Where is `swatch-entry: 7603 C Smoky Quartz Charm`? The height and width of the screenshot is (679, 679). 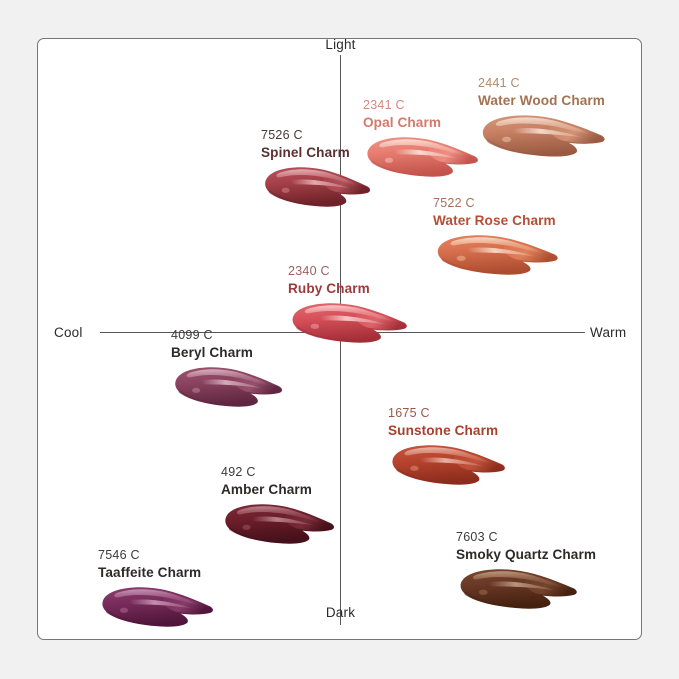 swatch-entry: 7603 C Smoky Quartz Charm is located at coordinates (536, 570).